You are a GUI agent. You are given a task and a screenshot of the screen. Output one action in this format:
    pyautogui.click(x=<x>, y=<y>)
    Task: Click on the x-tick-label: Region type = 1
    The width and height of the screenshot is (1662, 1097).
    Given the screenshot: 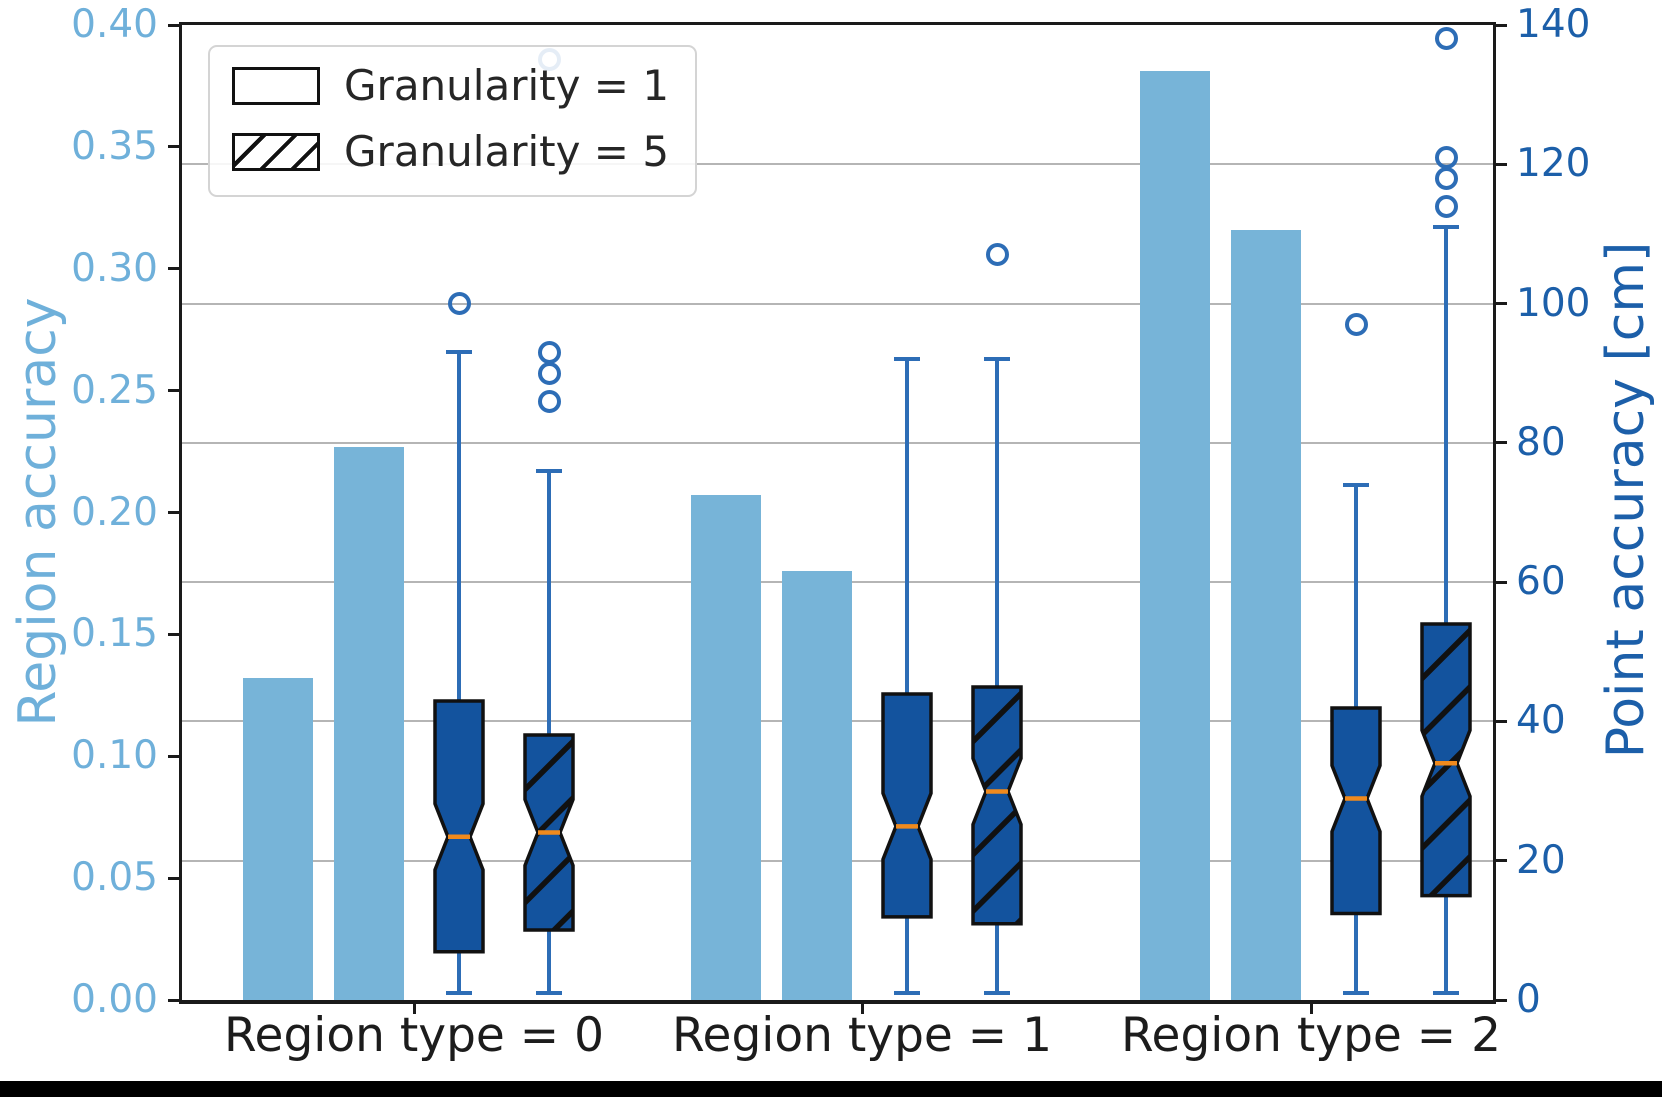 What is the action you would take?
    pyautogui.click(x=862, y=1035)
    